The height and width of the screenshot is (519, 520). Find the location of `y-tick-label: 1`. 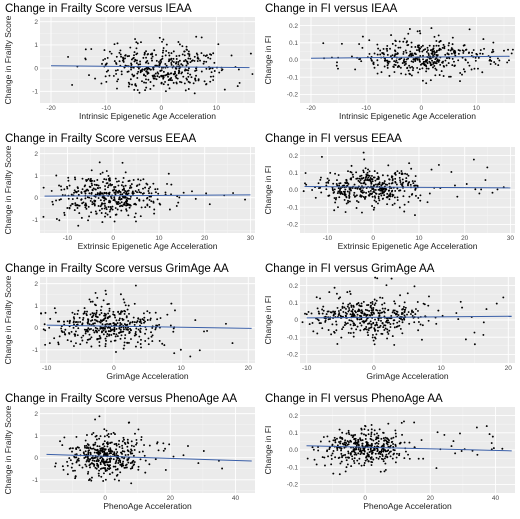

y-tick-label: 1 is located at coordinates (36, 306).